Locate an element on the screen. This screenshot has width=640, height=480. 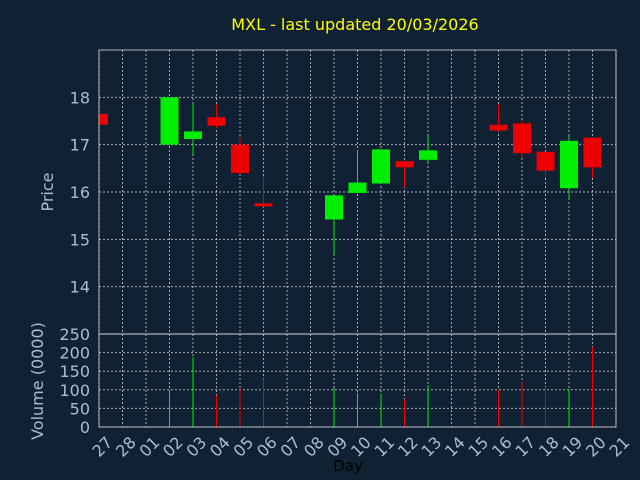
volume-tick-label: 0 is located at coordinates (85, 427).